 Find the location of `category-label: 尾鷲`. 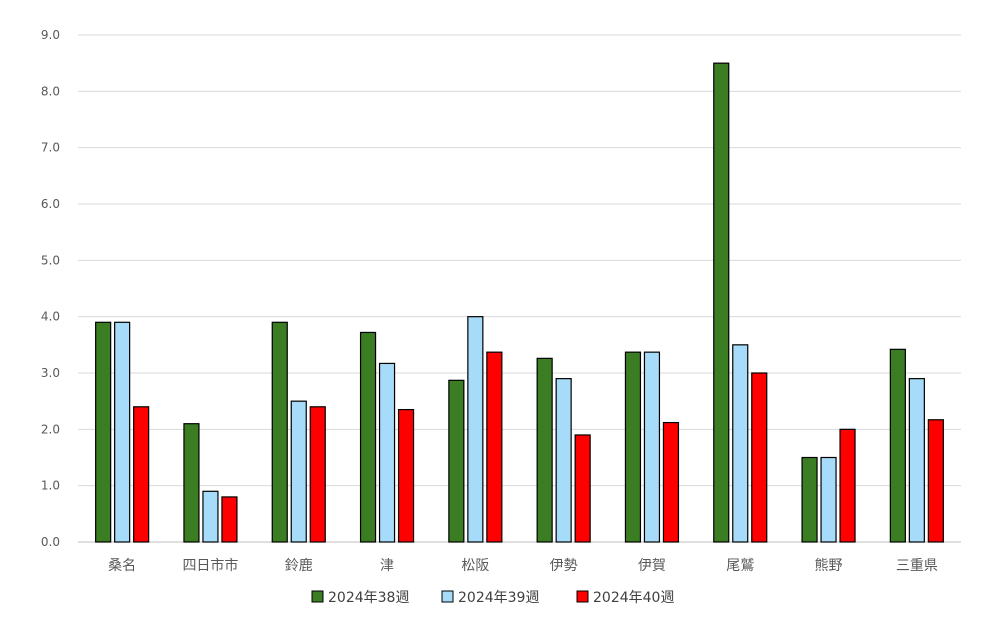

category-label: 尾鷲 is located at coordinates (740, 566).